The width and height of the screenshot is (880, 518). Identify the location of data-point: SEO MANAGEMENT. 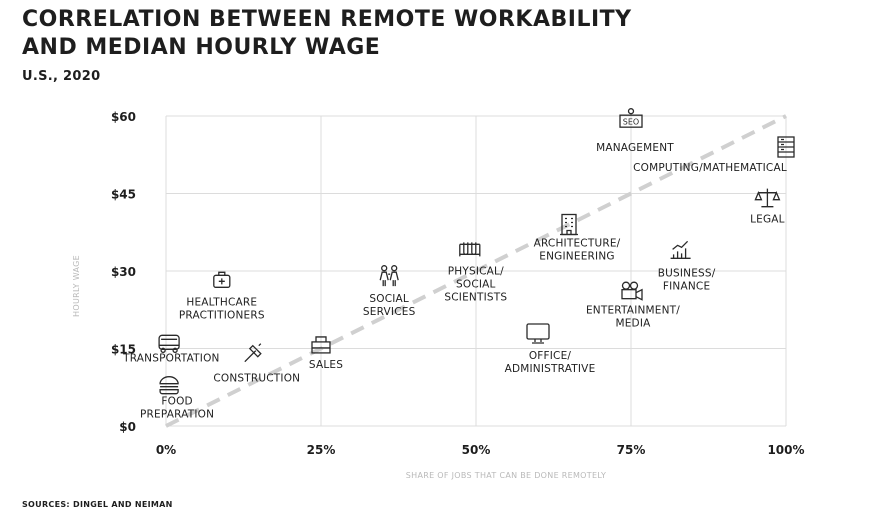
(635, 131).